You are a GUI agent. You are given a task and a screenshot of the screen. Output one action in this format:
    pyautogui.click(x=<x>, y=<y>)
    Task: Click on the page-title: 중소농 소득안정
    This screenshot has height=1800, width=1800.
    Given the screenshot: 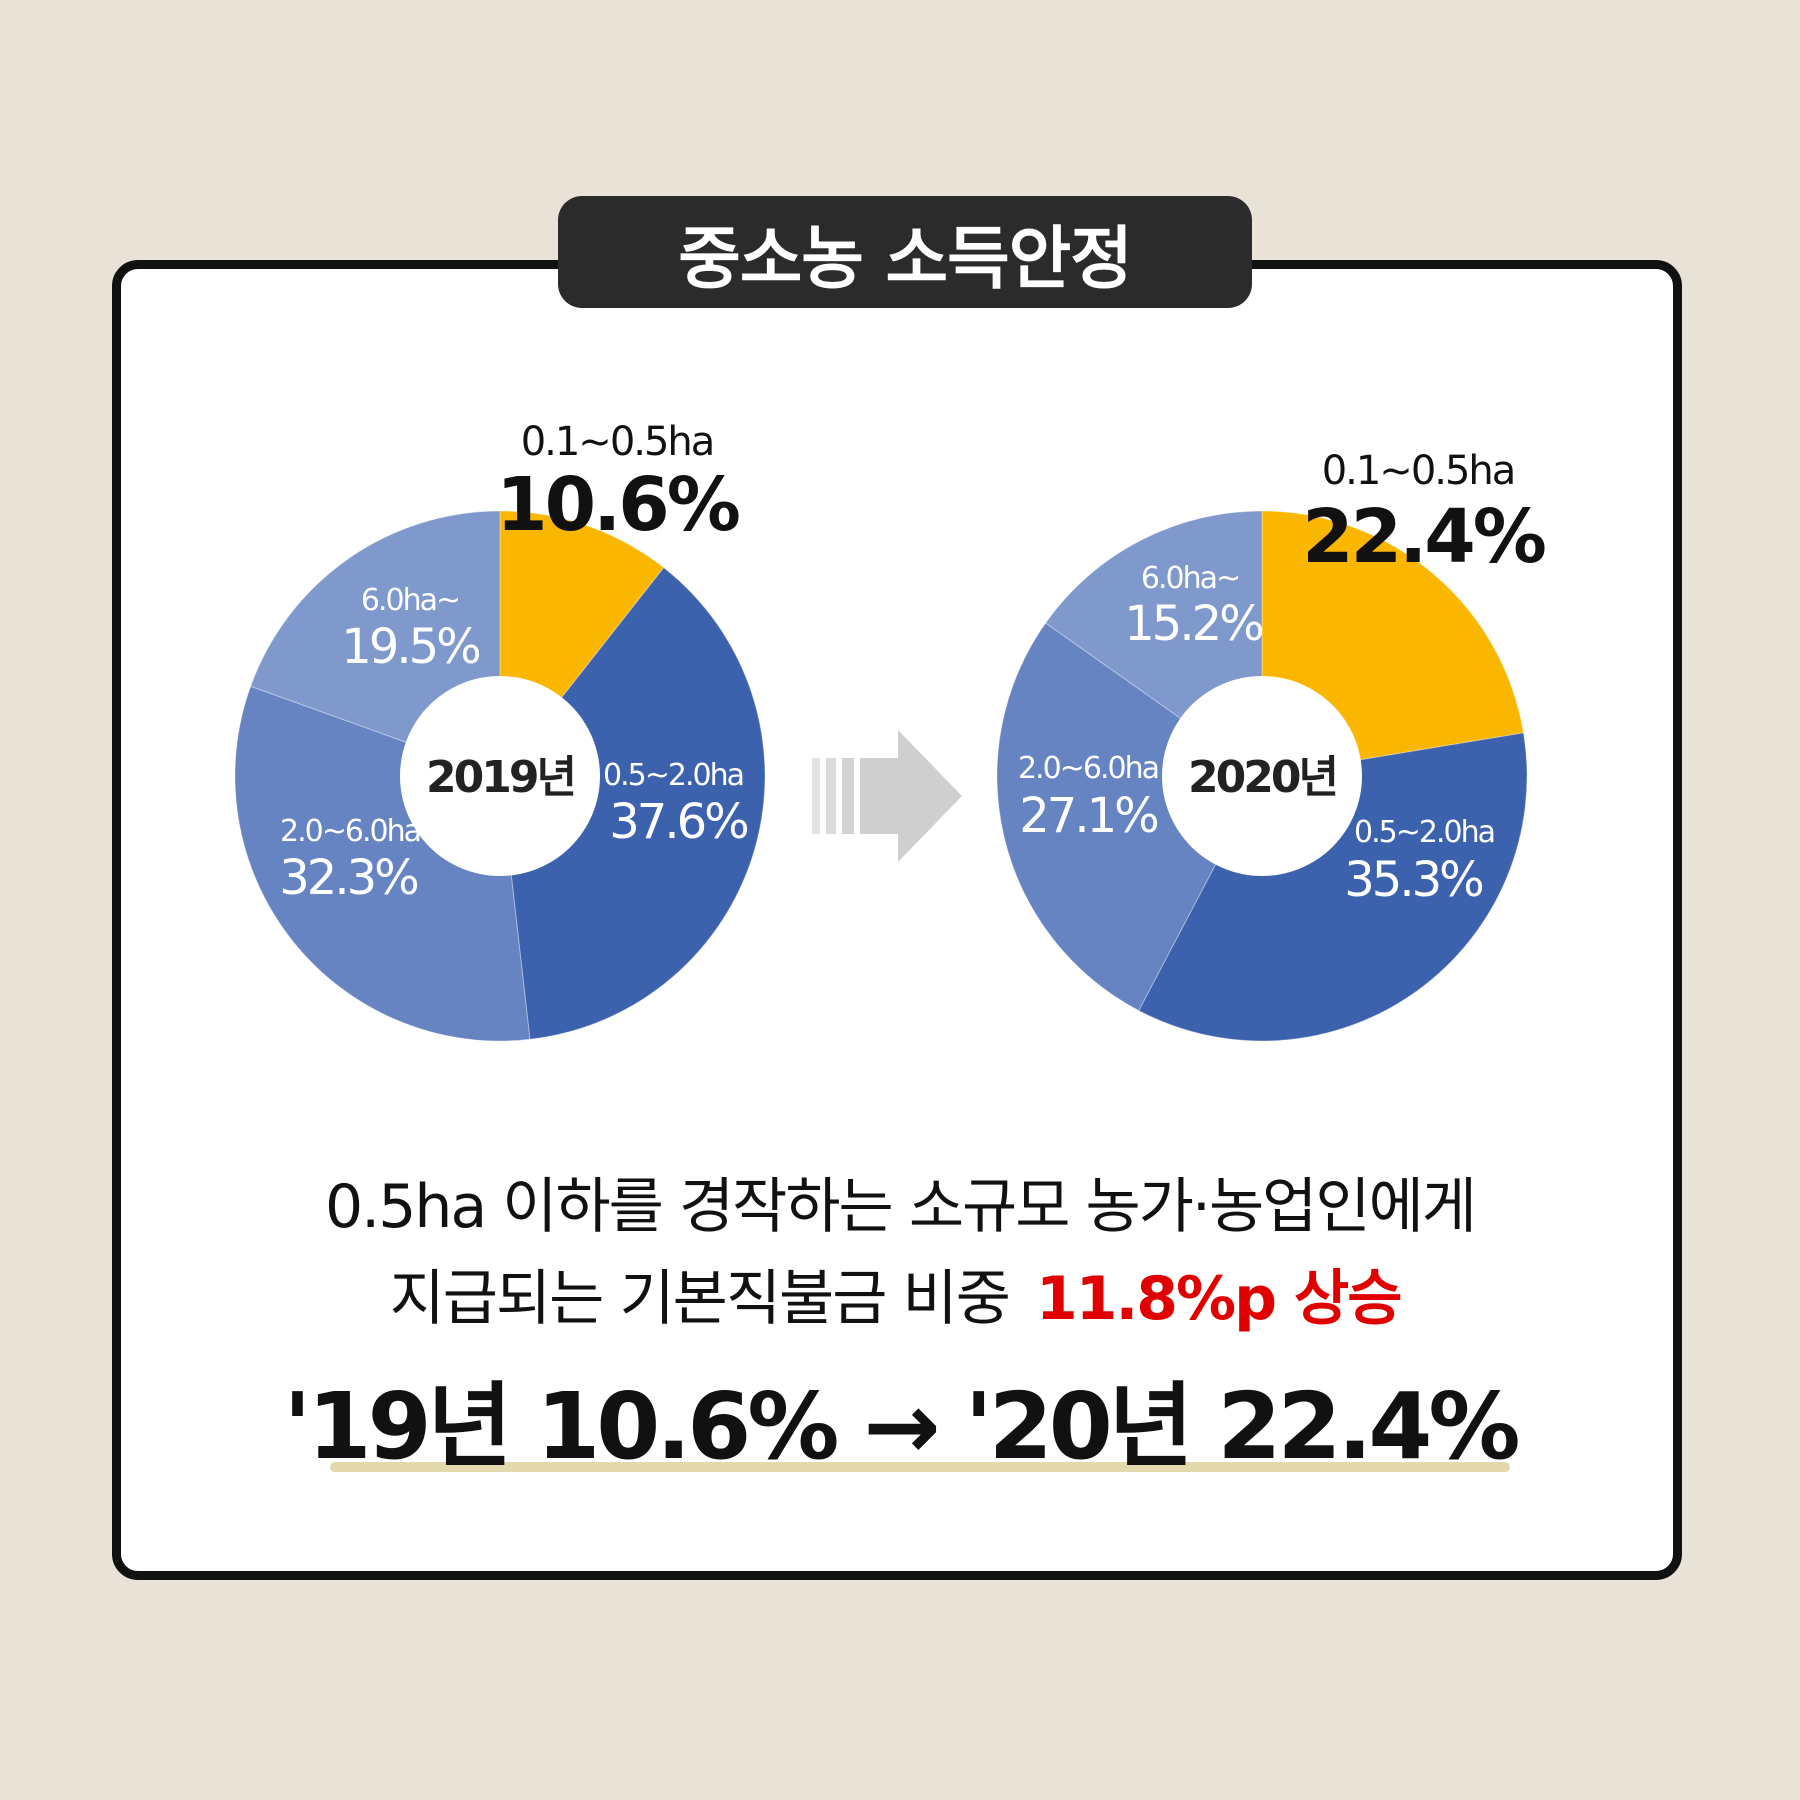 What is the action you would take?
    pyautogui.click(x=905, y=252)
    